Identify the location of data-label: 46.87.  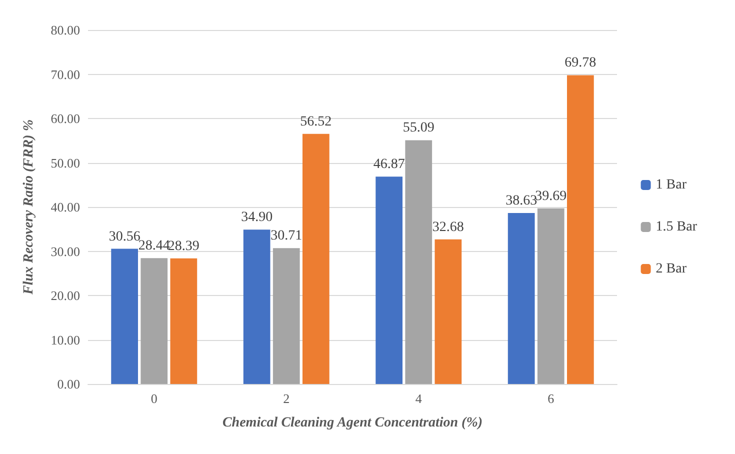
(389, 164).